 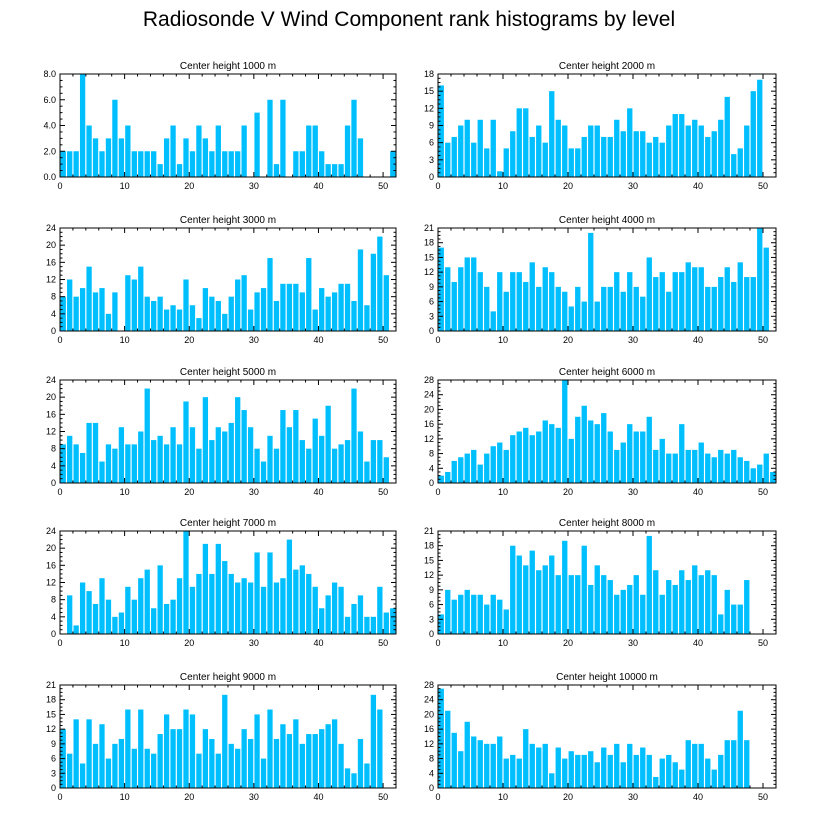 What do you see at coordinates (431, 177) in the screenshot?
I see `y-tick-label: 0` at bounding box center [431, 177].